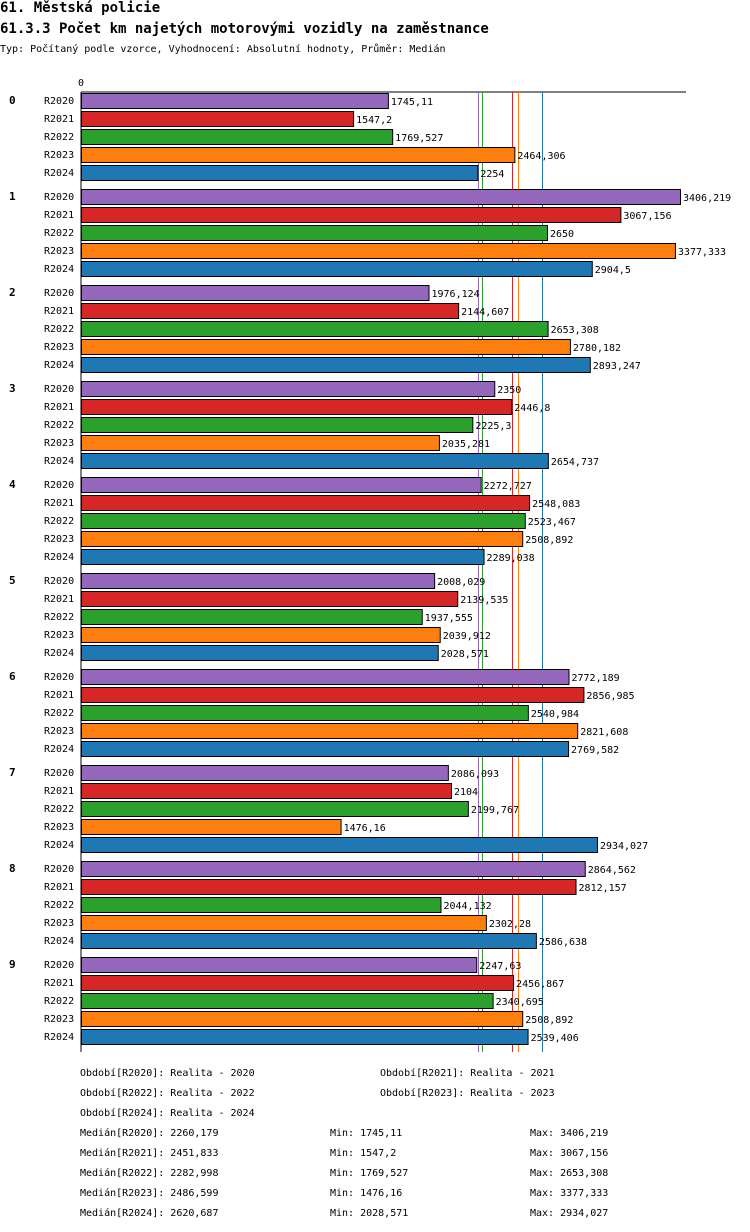 Image resolution: width=750 pixels, height=1232 pixels. What do you see at coordinates (511, 558) in the screenshot?
I see `data-label: 2289,038` at bounding box center [511, 558].